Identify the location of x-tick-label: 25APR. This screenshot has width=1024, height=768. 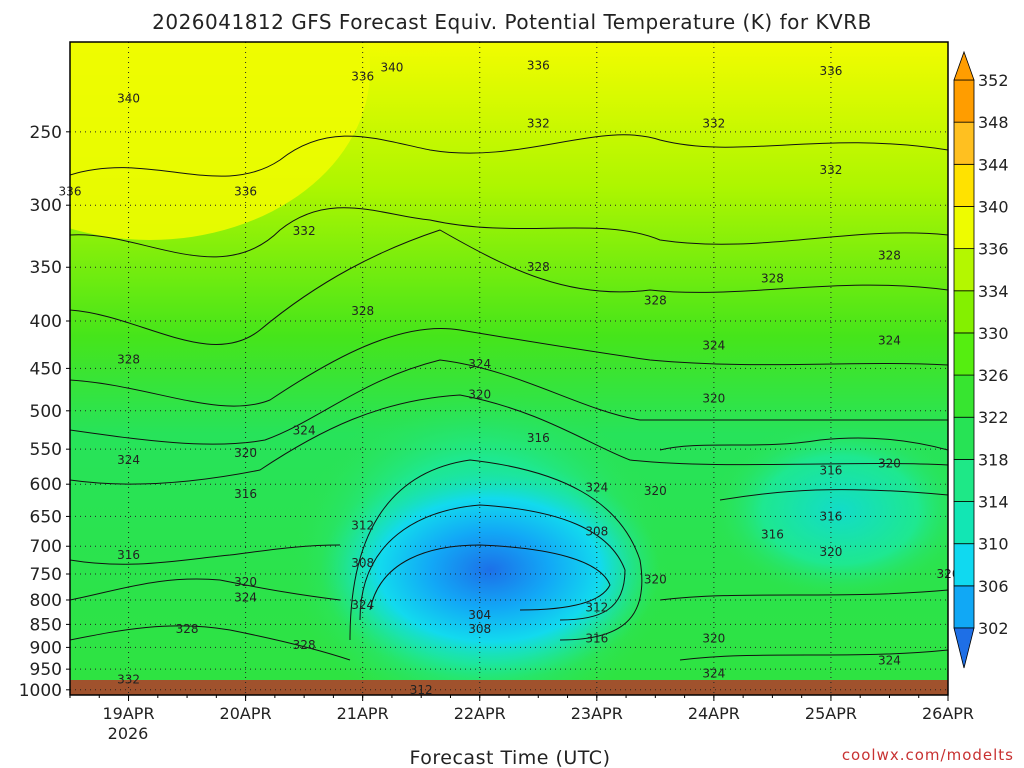
(831, 713).